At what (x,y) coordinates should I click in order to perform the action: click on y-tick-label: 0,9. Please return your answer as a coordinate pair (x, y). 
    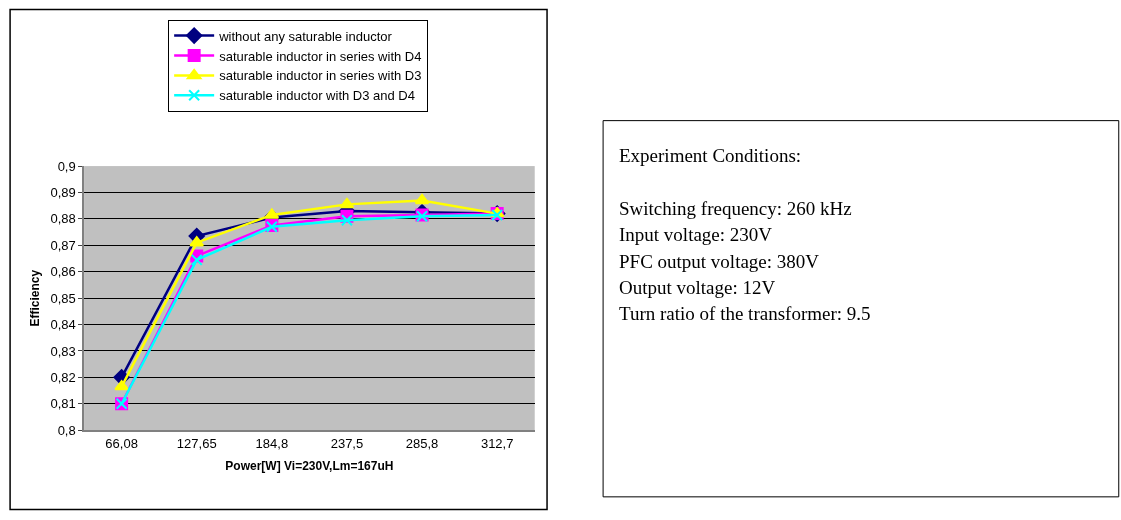
    Looking at the image, I should click on (66, 166).